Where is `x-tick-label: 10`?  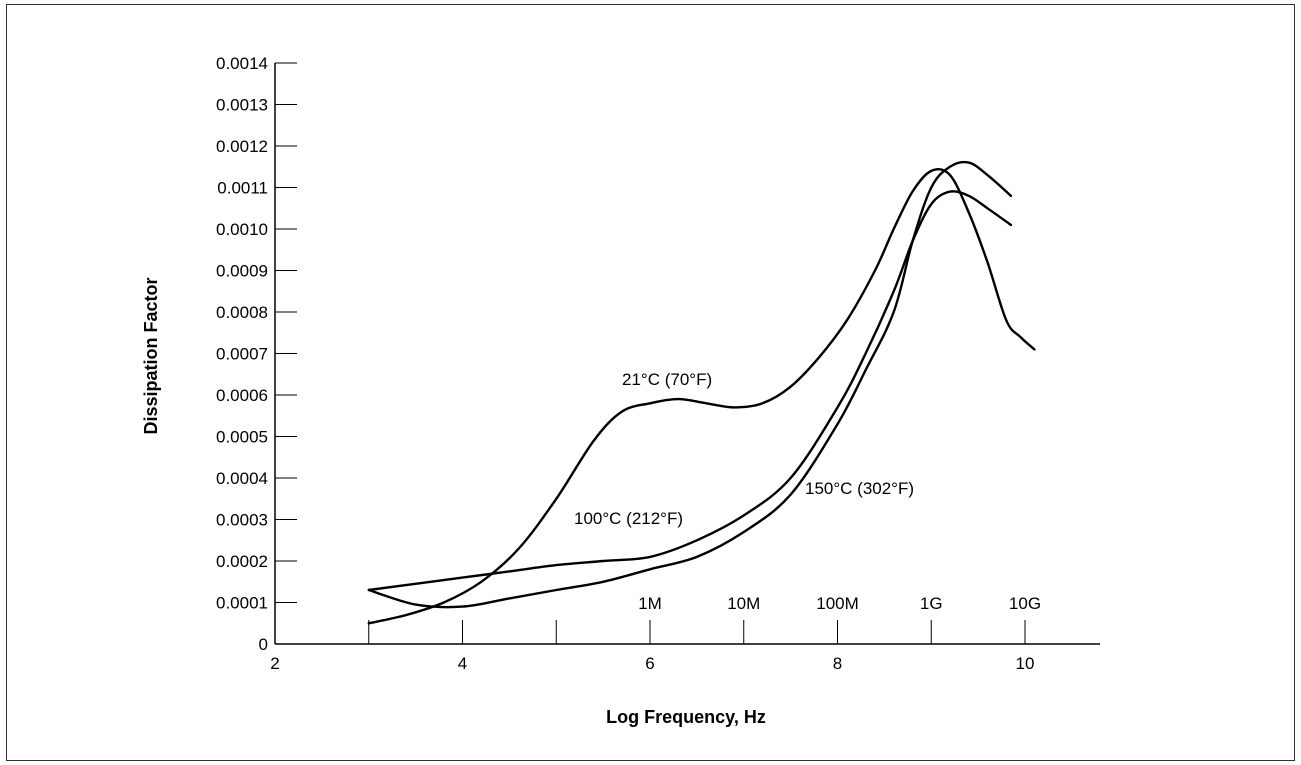 x-tick-label: 10 is located at coordinates (1025, 663).